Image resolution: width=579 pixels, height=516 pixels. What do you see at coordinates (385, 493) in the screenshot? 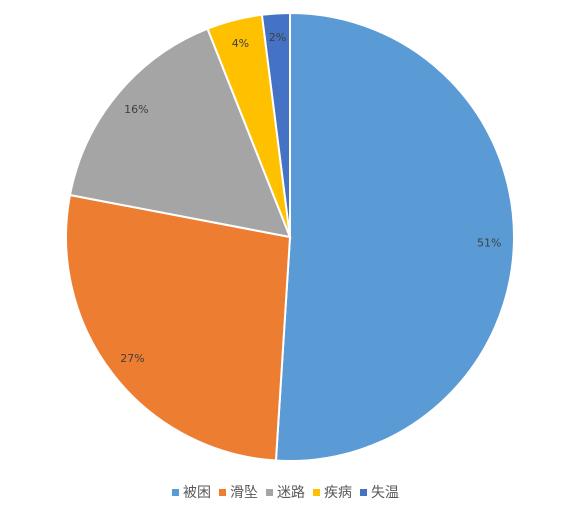
I see `legend-label: 失温` at bounding box center [385, 493].